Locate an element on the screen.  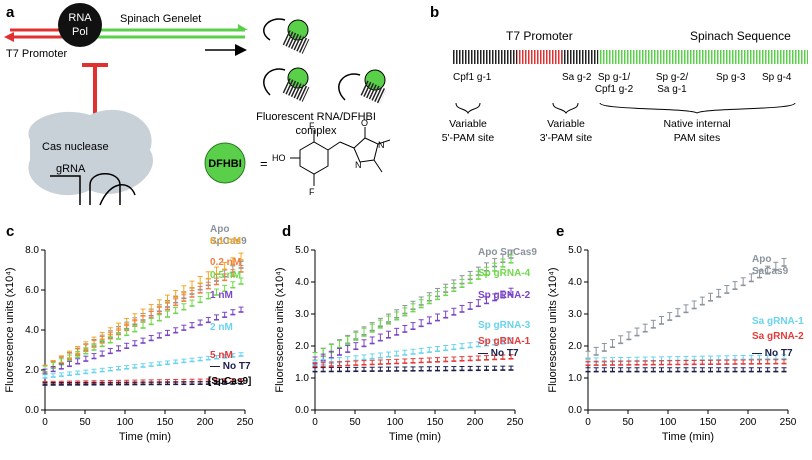
cas-nuclease-blob is located at coordinates (90, 152).